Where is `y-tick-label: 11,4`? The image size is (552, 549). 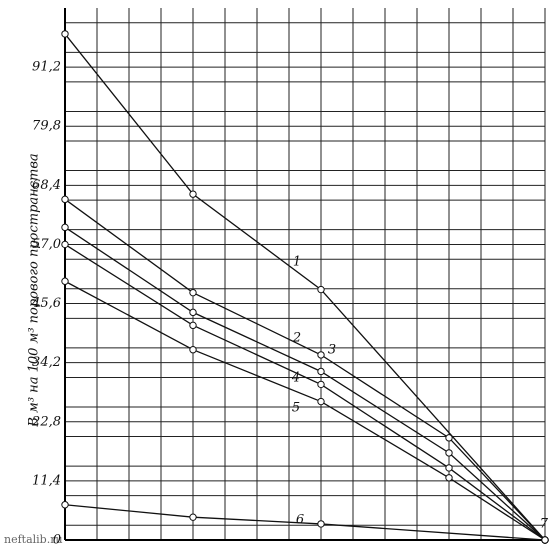 y-tick-label: 11,4 is located at coordinates (46, 480).